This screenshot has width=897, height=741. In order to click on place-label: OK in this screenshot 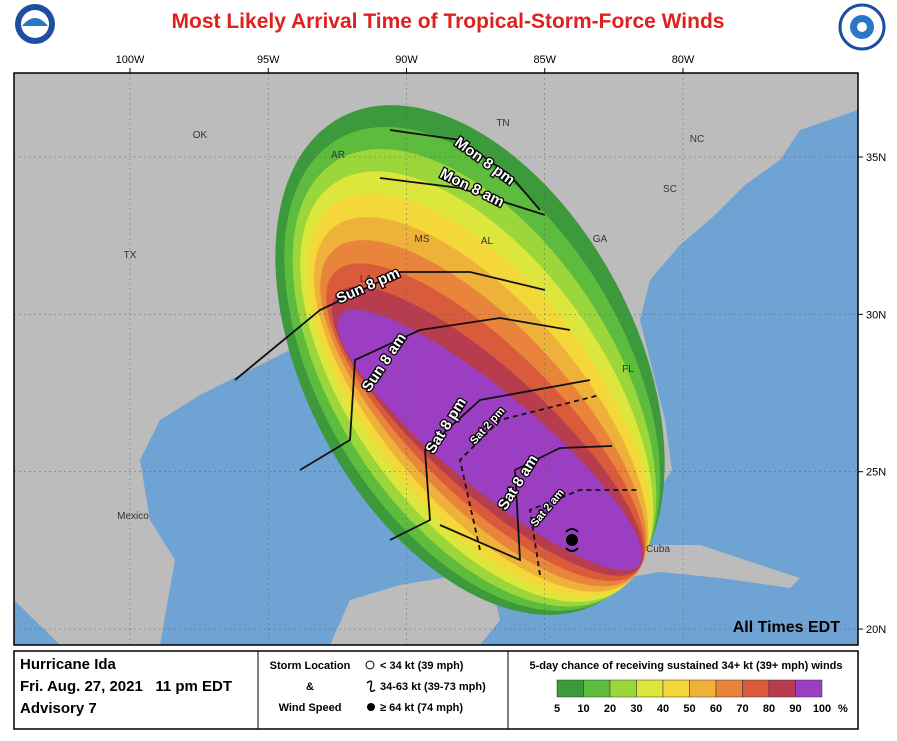, I will do `click(200, 135)`.